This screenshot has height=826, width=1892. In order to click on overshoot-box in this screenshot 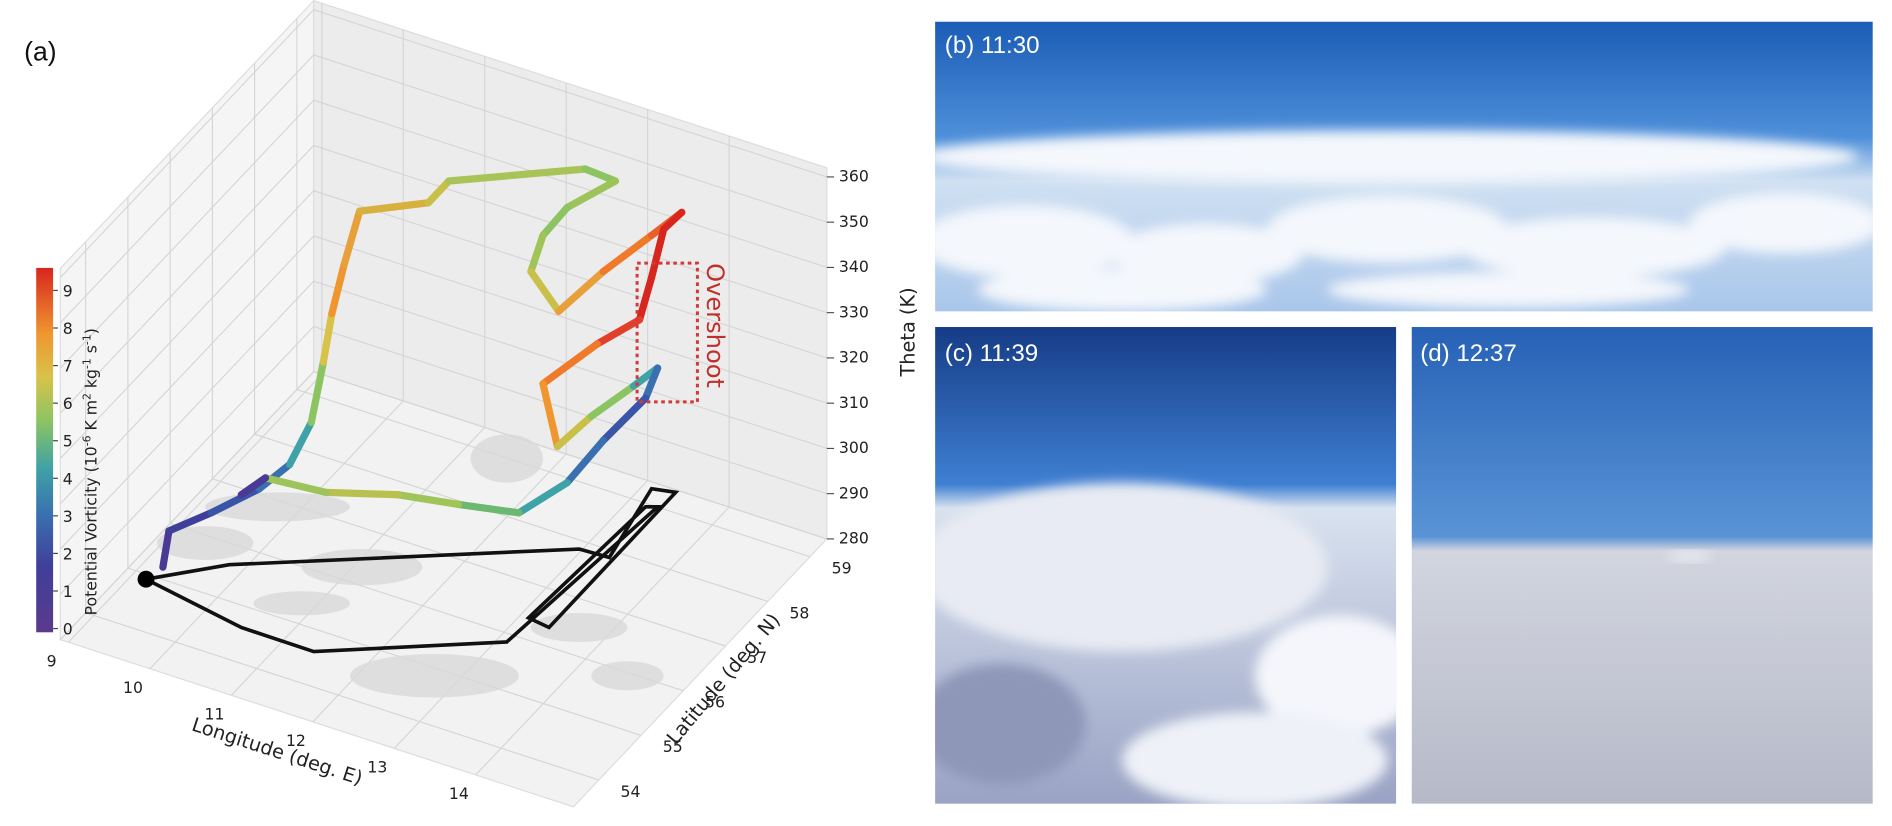, I will do `click(667, 332)`.